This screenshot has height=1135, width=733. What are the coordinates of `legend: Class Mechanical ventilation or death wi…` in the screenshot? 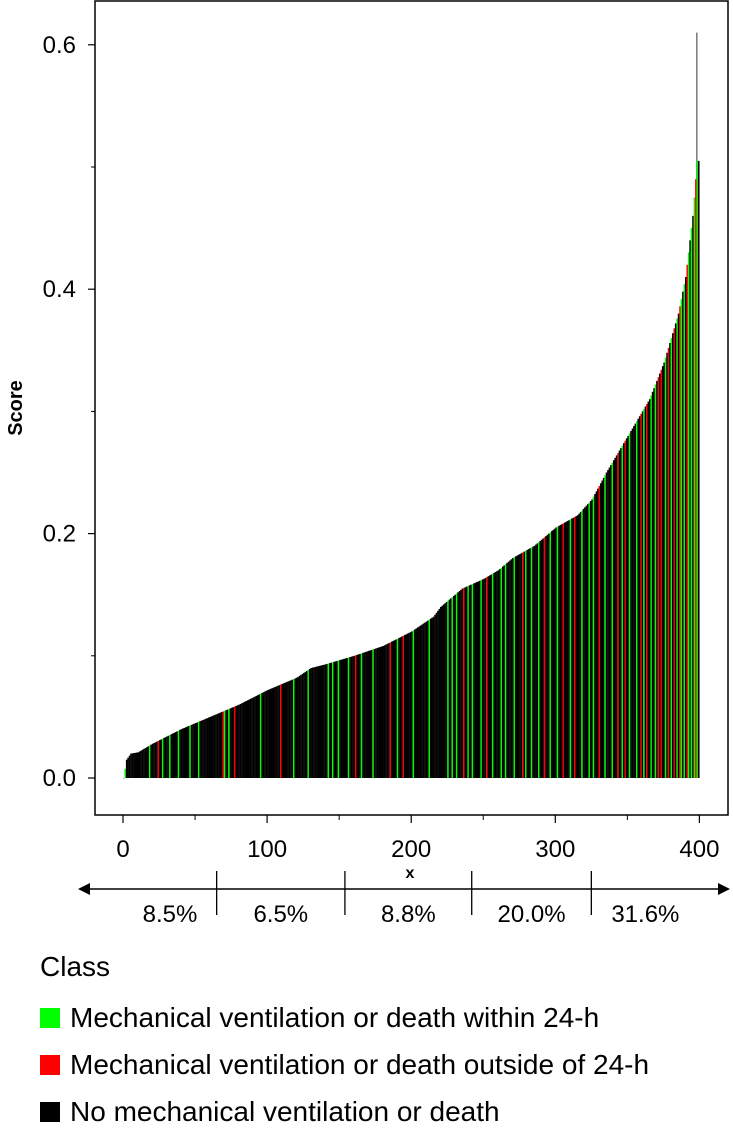 It's located at (344, 1041).